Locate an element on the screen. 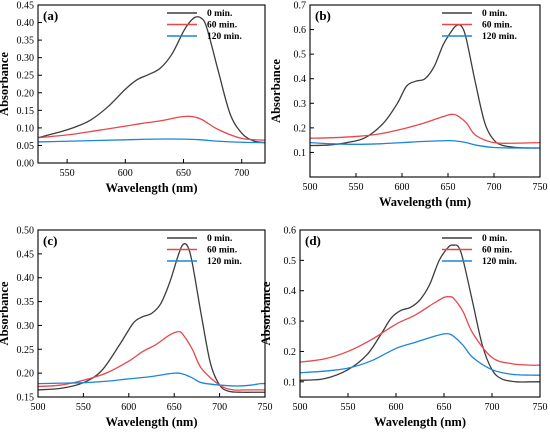 This screenshot has width=550, height=445. y-tick-label: 0.00 is located at coordinates (26, 164).